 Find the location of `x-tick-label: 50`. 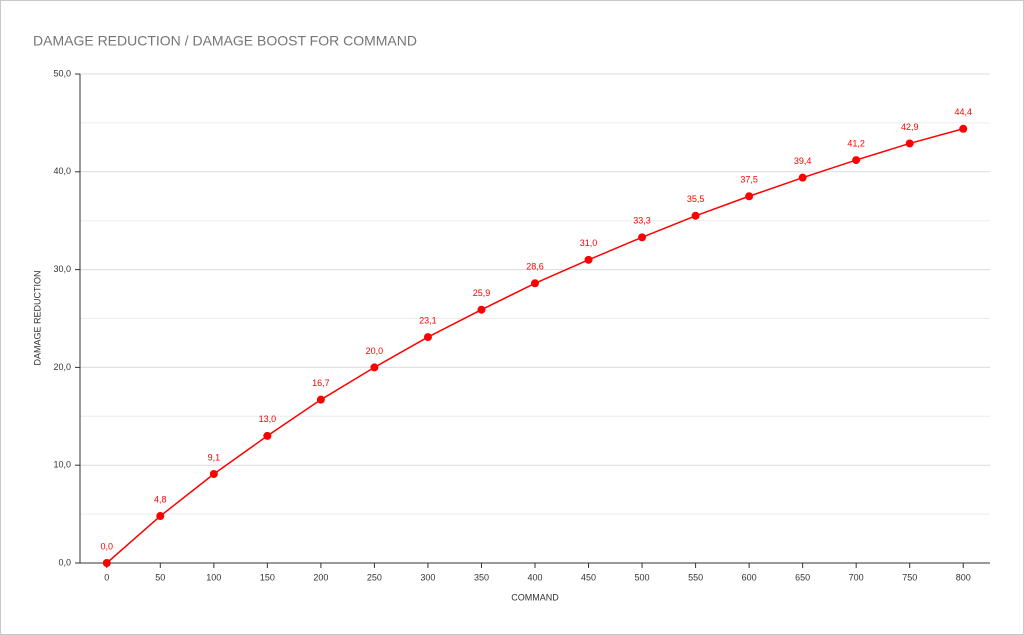

x-tick-label: 50 is located at coordinates (160, 577).